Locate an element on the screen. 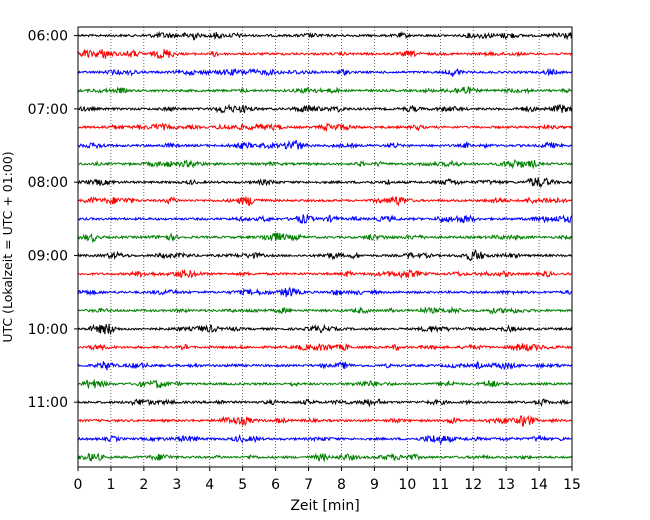 The image size is (650, 520). y-tick-label: 09:00 is located at coordinates (48, 257).